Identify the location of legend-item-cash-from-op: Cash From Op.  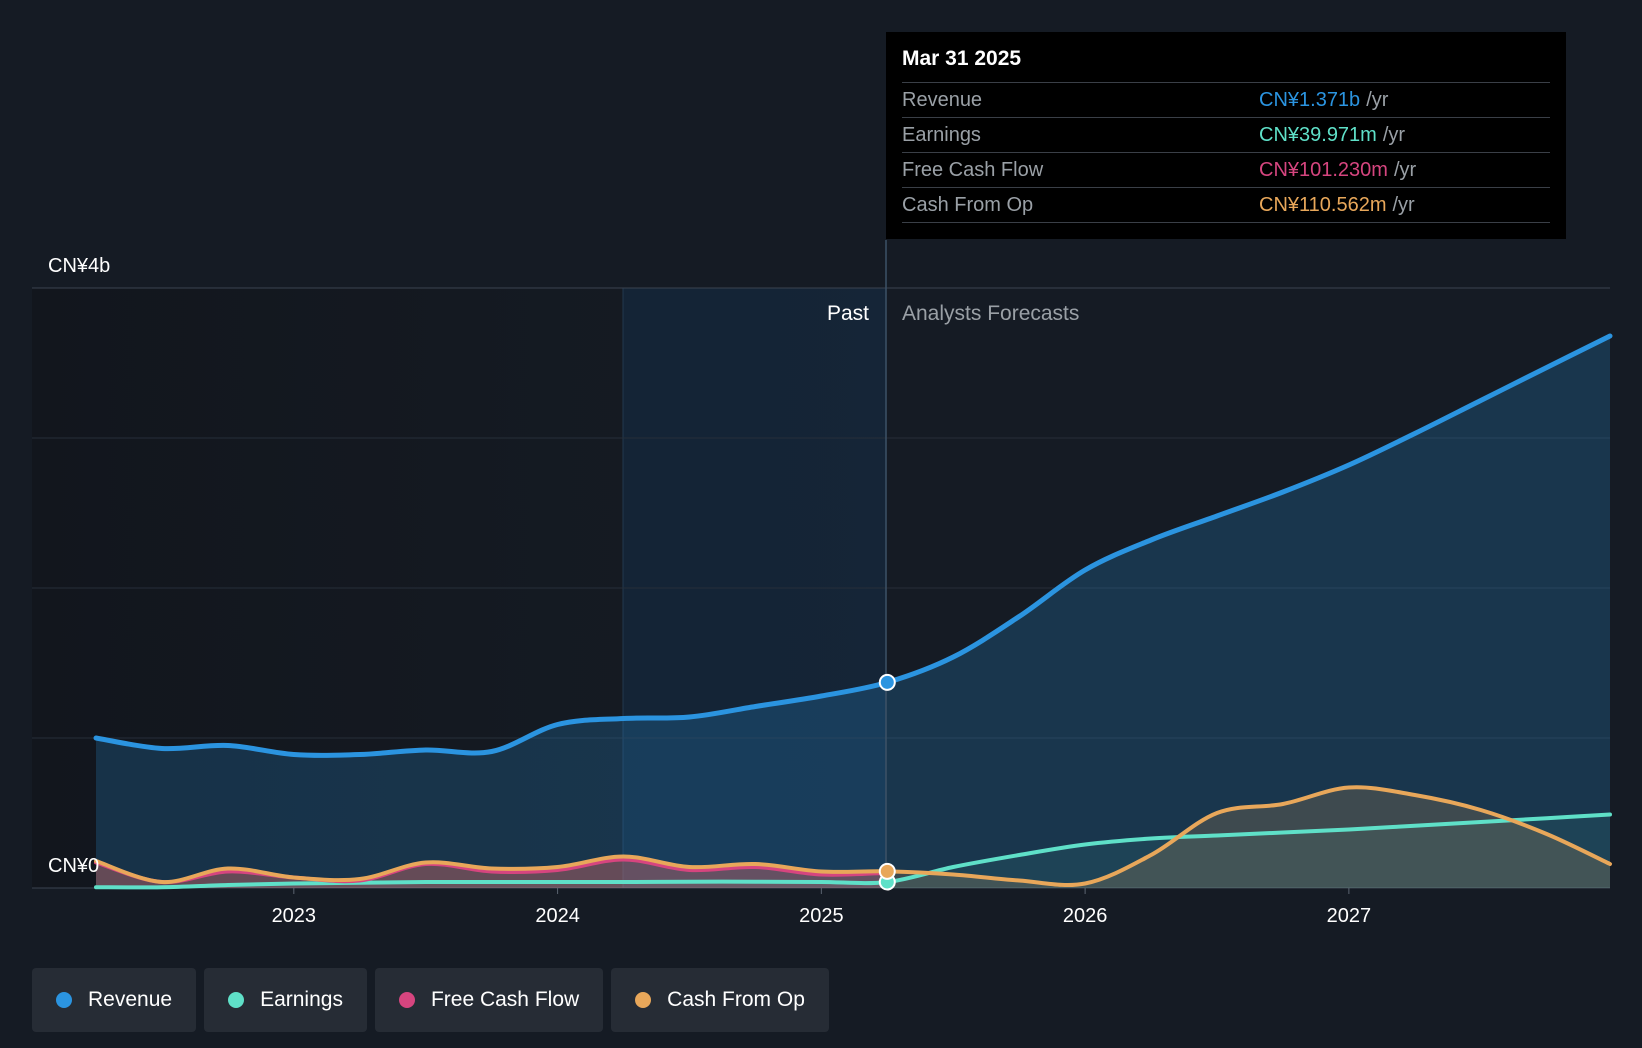
(720, 1000).